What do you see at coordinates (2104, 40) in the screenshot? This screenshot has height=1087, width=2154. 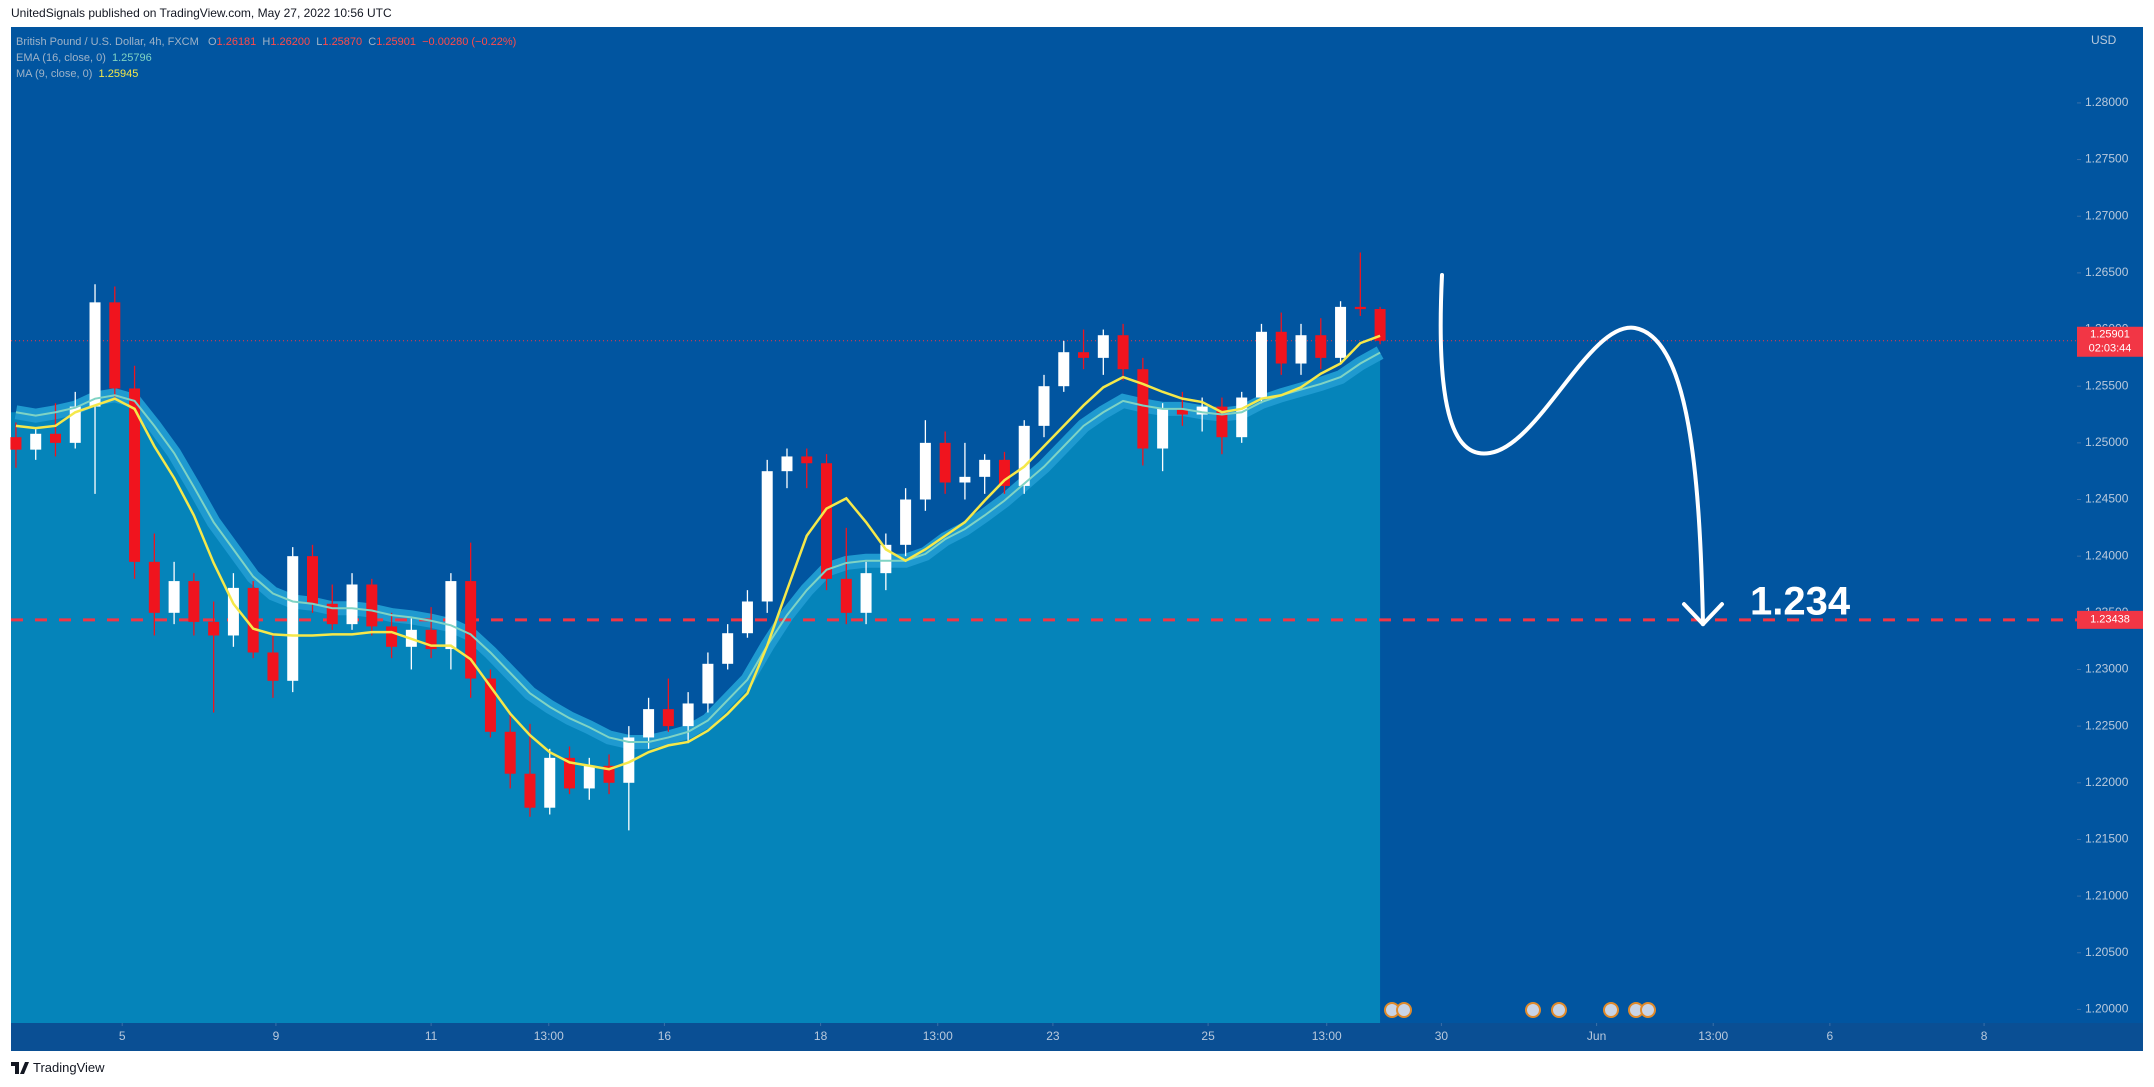 I see `currency: USD` at bounding box center [2104, 40].